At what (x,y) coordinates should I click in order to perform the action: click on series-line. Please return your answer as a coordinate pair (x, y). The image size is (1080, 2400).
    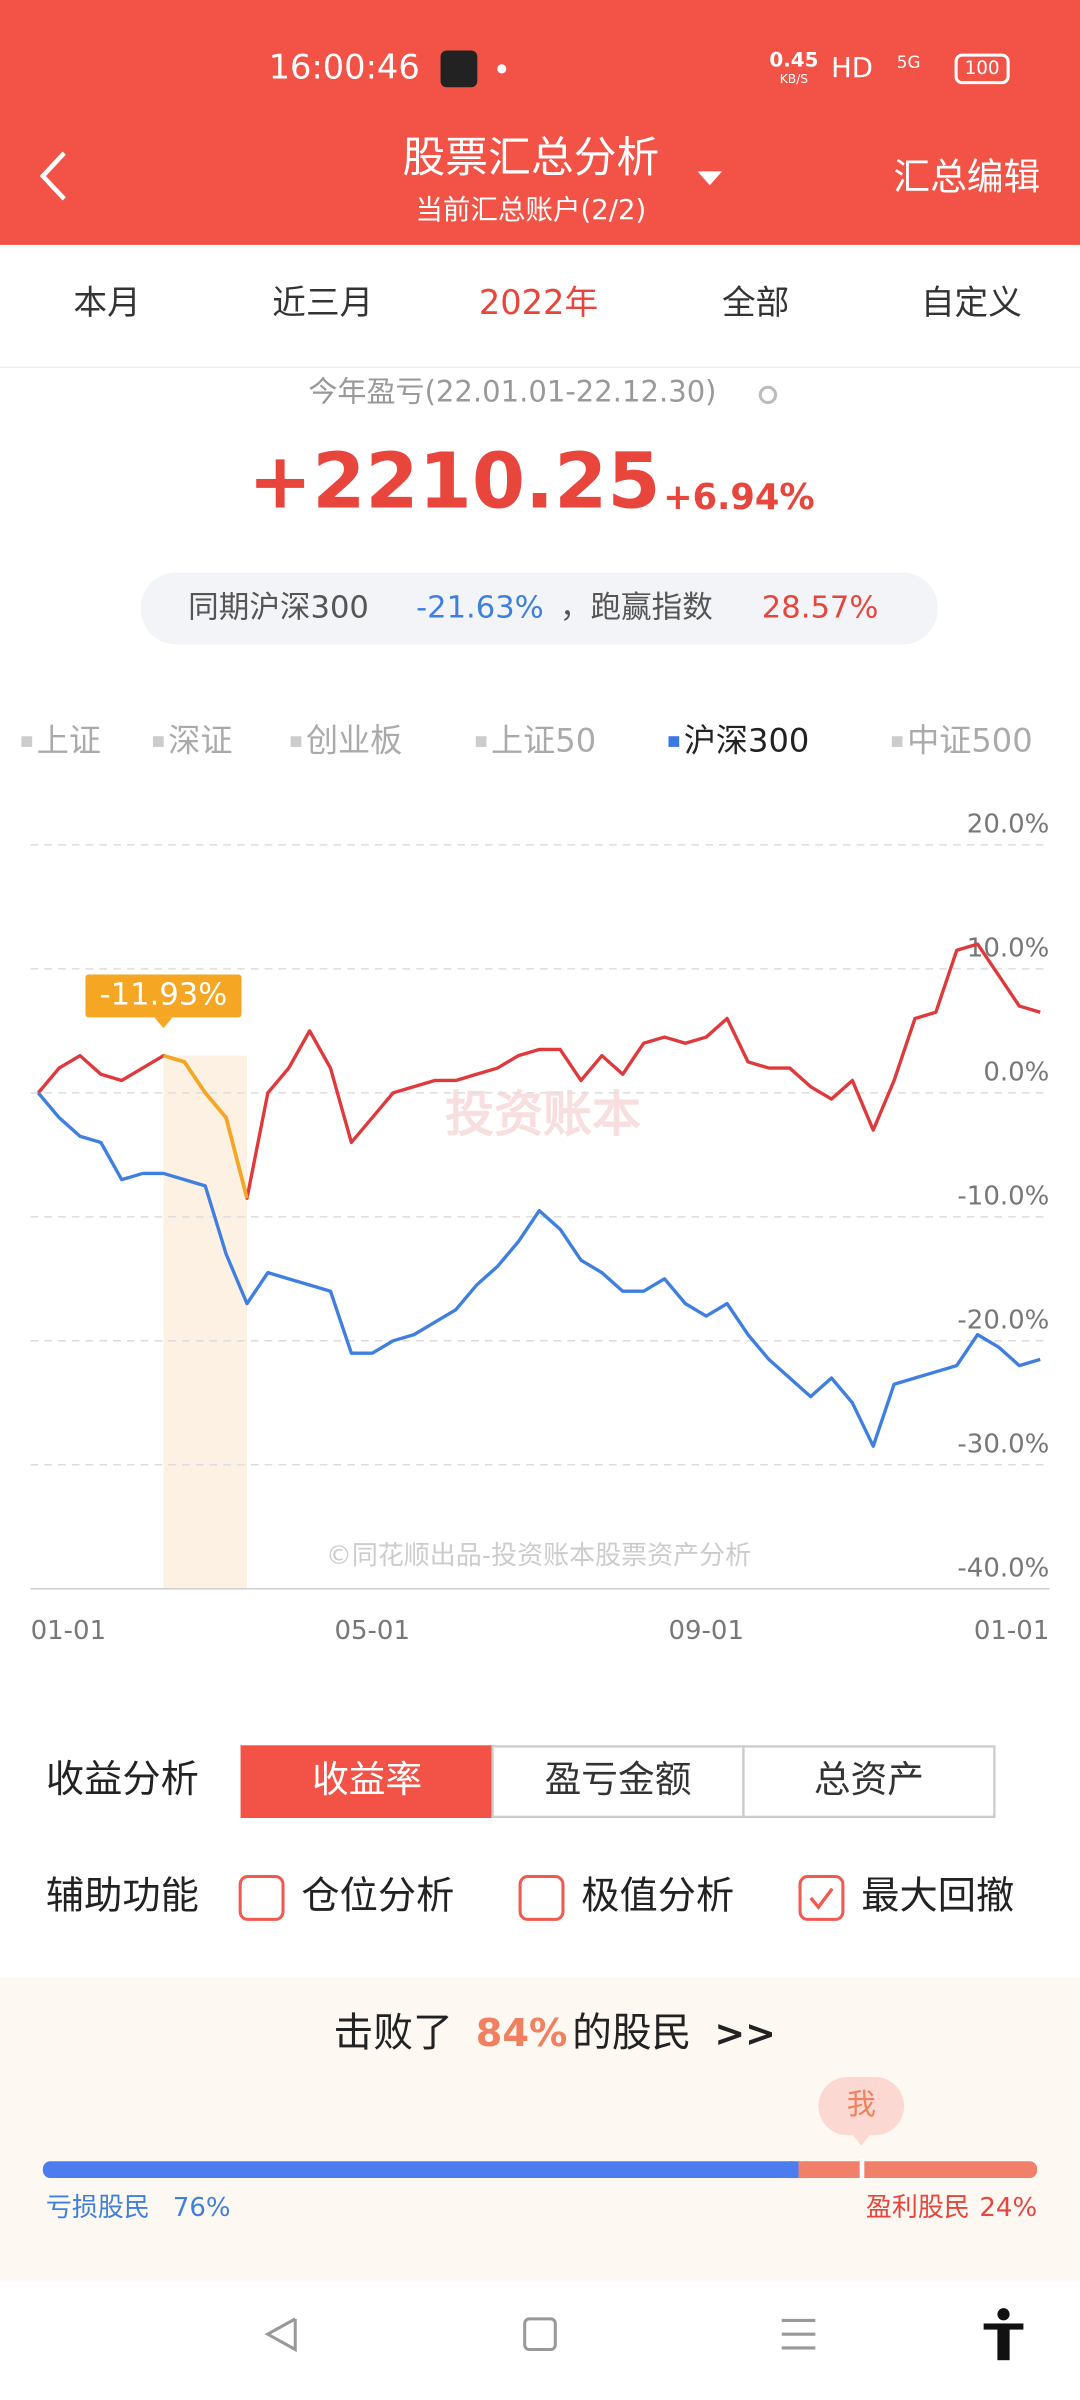
    Looking at the image, I should click on (538, 1269).